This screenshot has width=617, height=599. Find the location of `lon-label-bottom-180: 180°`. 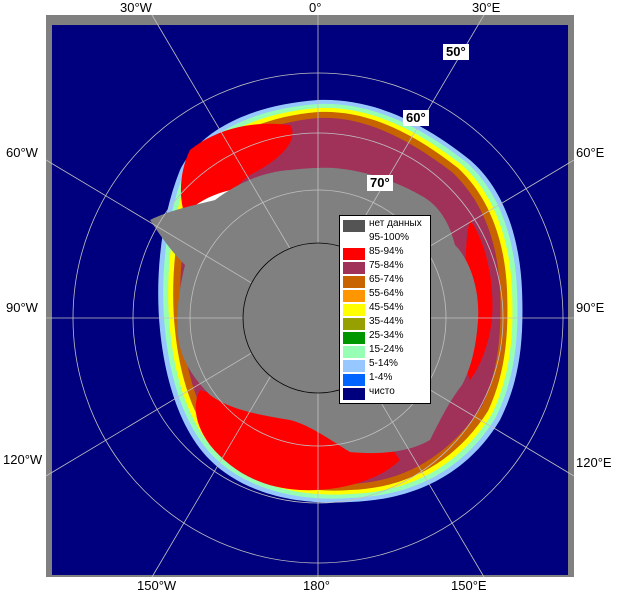

lon-label-bottom-180: 180° is located at coordinates (316, 585).